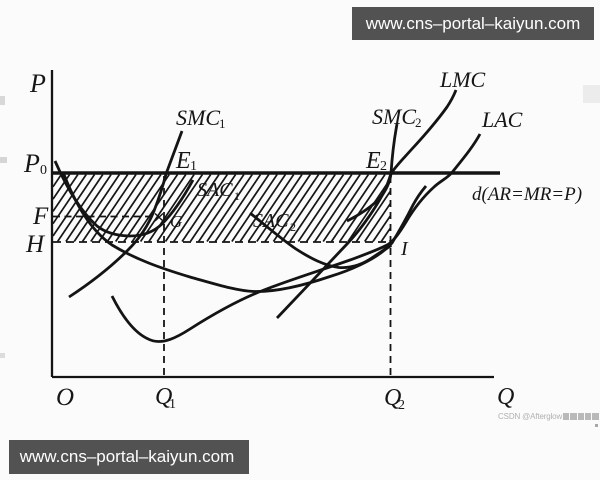 This screenshot has width=600, height=480. What do you see at coordinates (502, 119) in the screenshot?
I see `svg-text: LAC` at bounding box center [502, 119].